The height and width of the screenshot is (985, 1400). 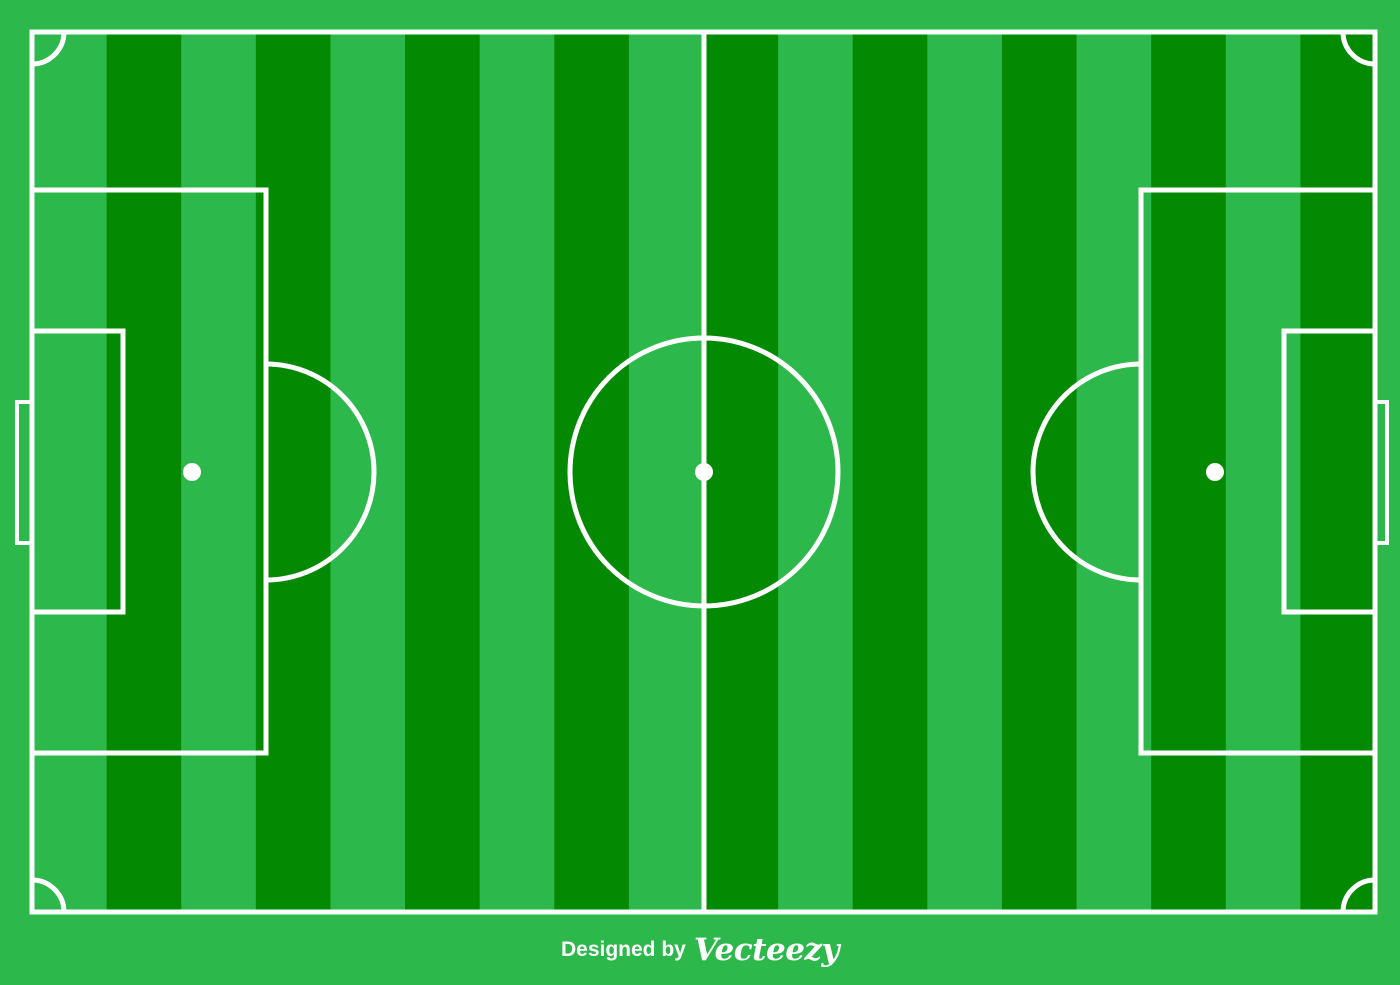 What do you see at coordinates (1215, 472) in the screenshot?
I see `right-penalty-spot` at bounding box center [1215, 472].